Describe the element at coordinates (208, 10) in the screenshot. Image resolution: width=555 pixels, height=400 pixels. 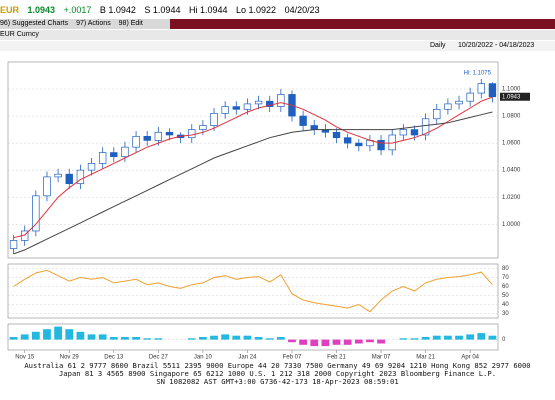
I see `high: Hi 1.0944` at that location.